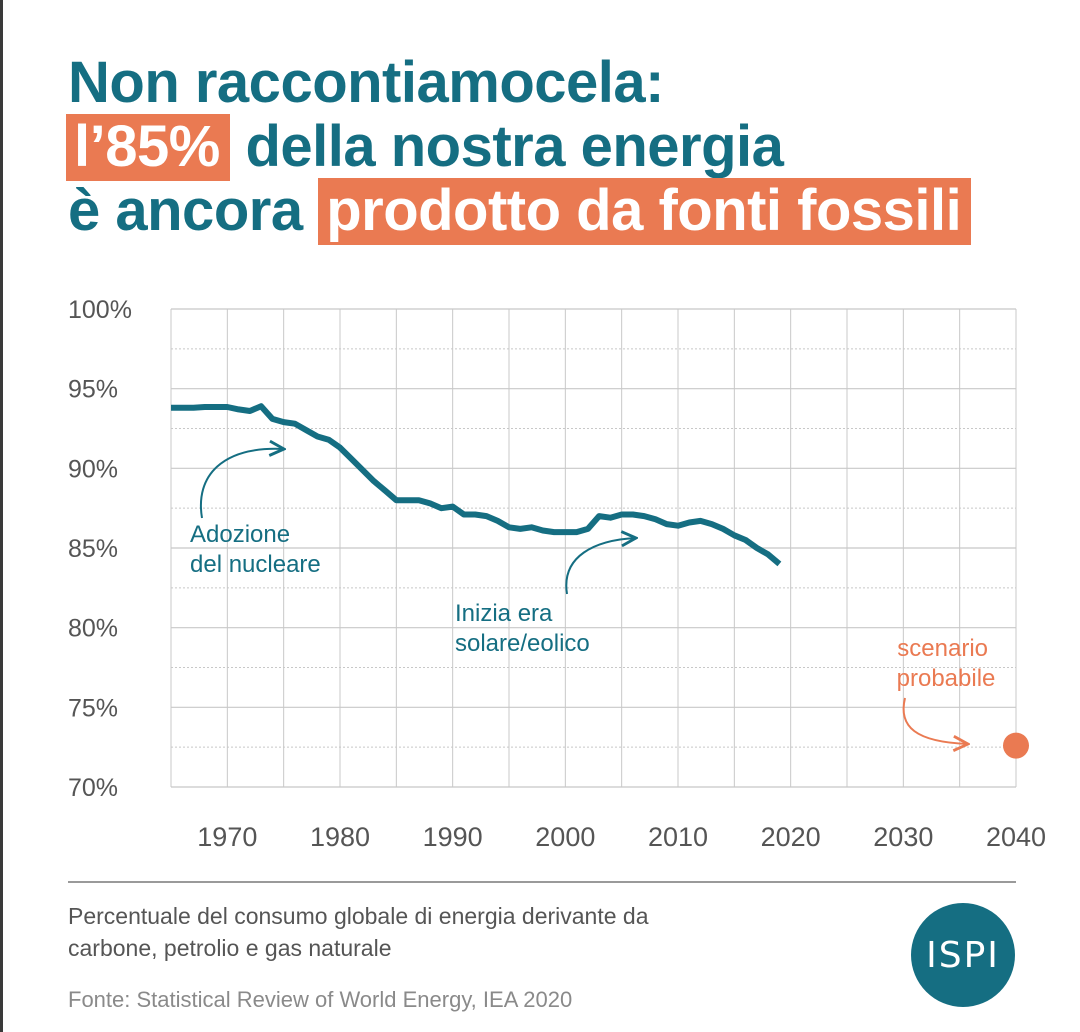  What do you see at coordinates (93, 390) in the screenshot?
I see `y-tick-label-95: 95%` at bounding box center [93, 390].